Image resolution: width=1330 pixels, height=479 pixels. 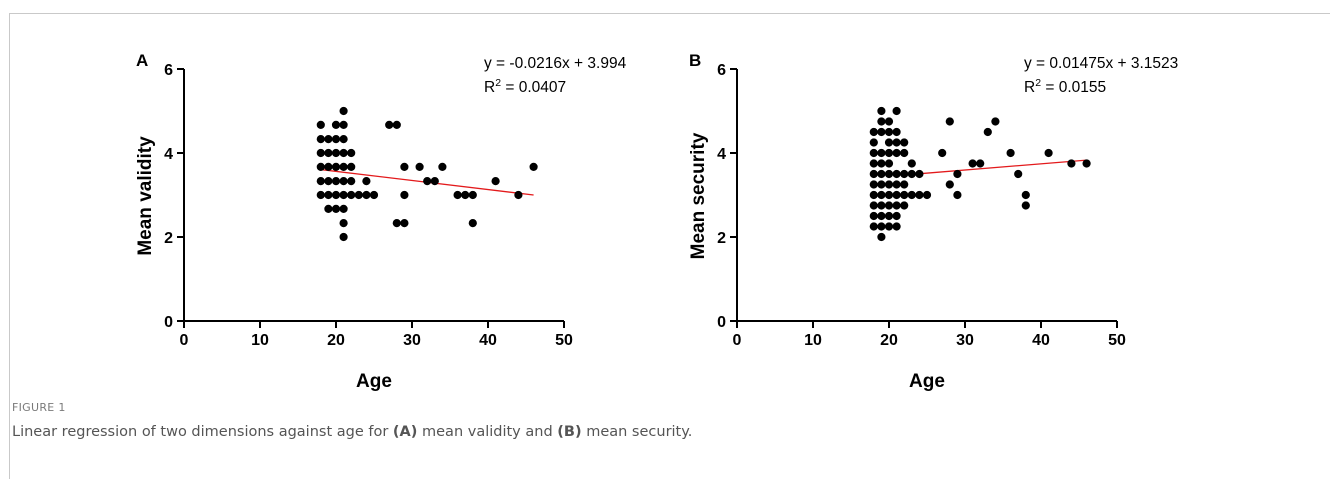 What do you see at coordinates (889, 340) in the screenshot?
I see `panel-b-x-tick-label: 20` at bounding box center [889, 340].